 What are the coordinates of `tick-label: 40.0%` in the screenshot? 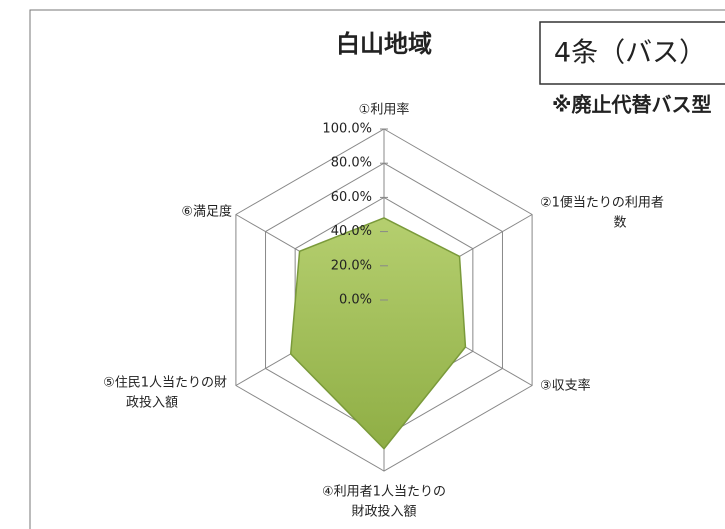 It's located at (351, 231).